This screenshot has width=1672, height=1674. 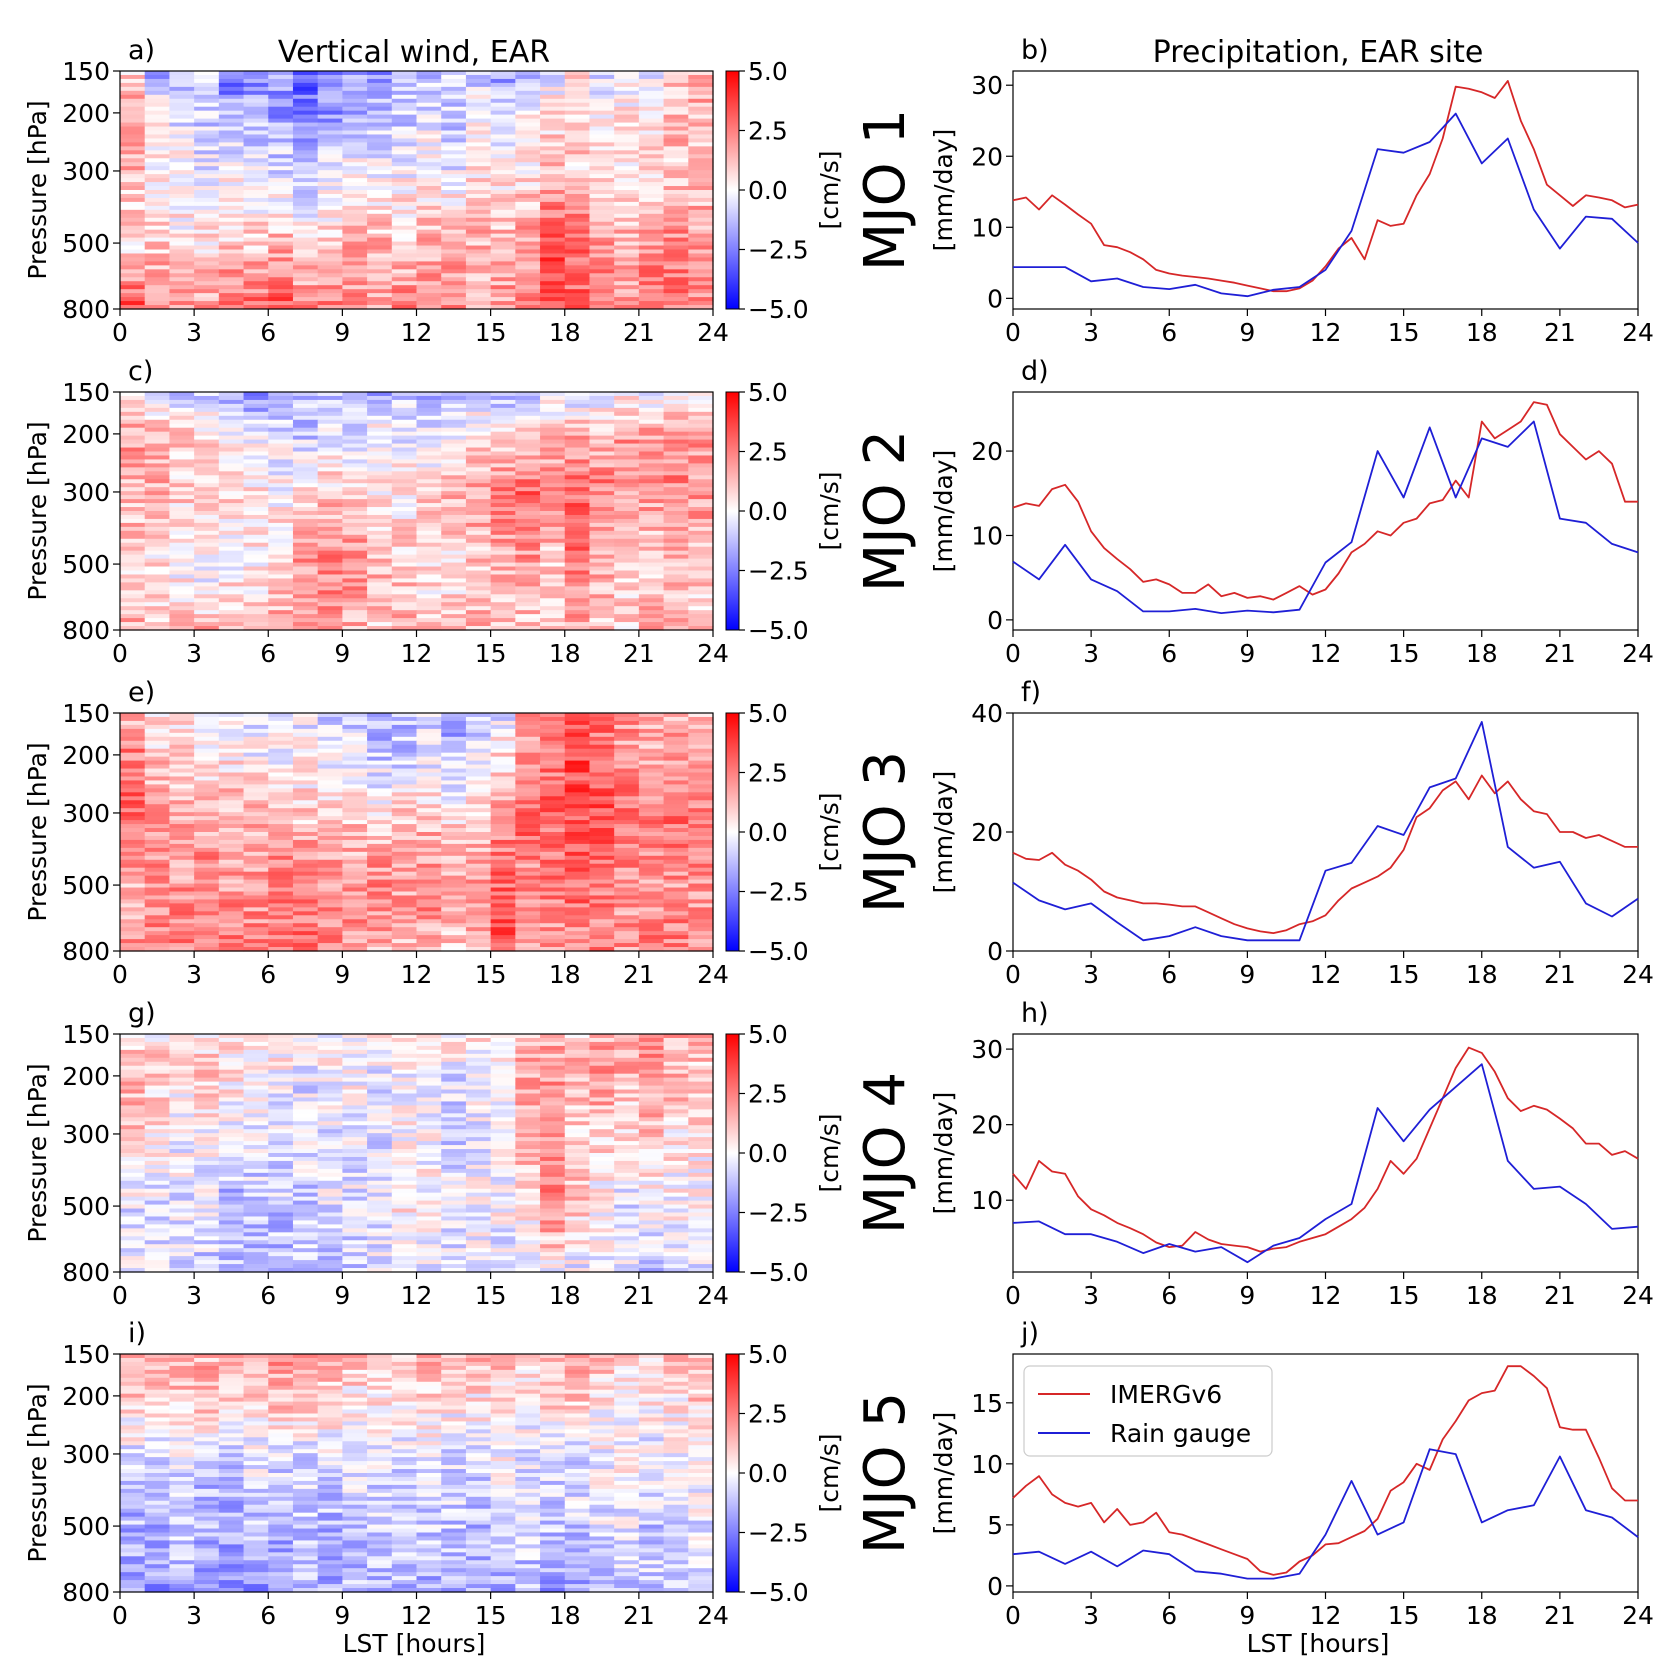 What do you see at coordinates (943, 832) in the screenshot?
I see `line-y-axis-label: [mm/day]` at bounding box center [943, 832].